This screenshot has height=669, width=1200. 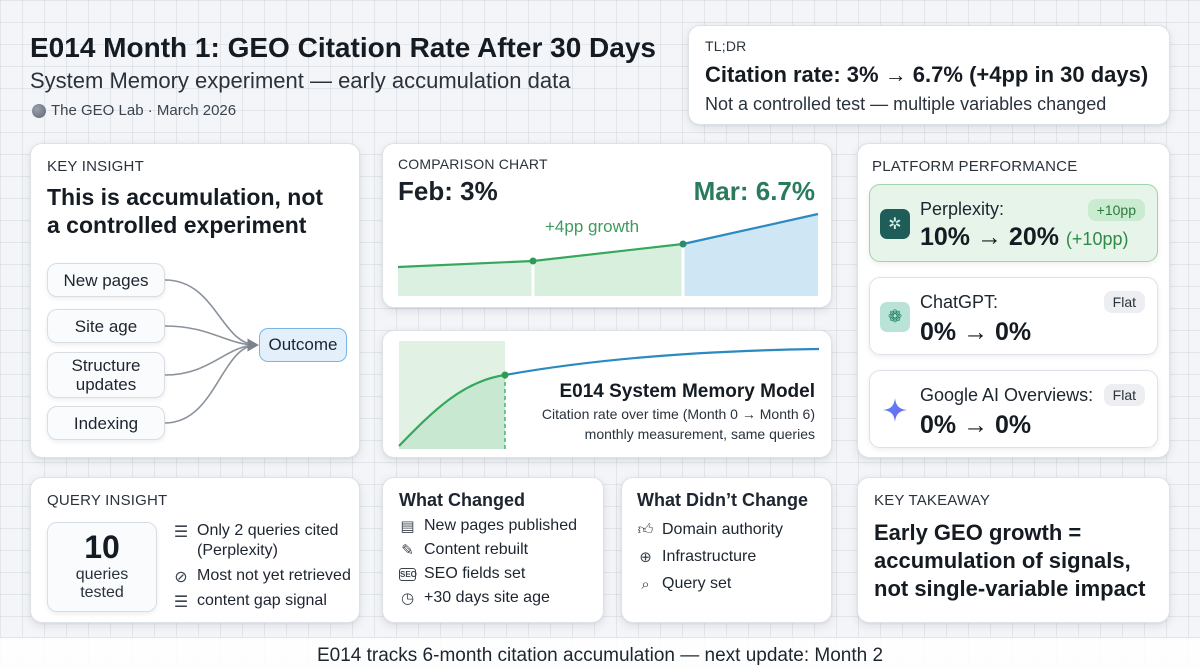 I want to click on month1-curve, so click(x=452, y=410).